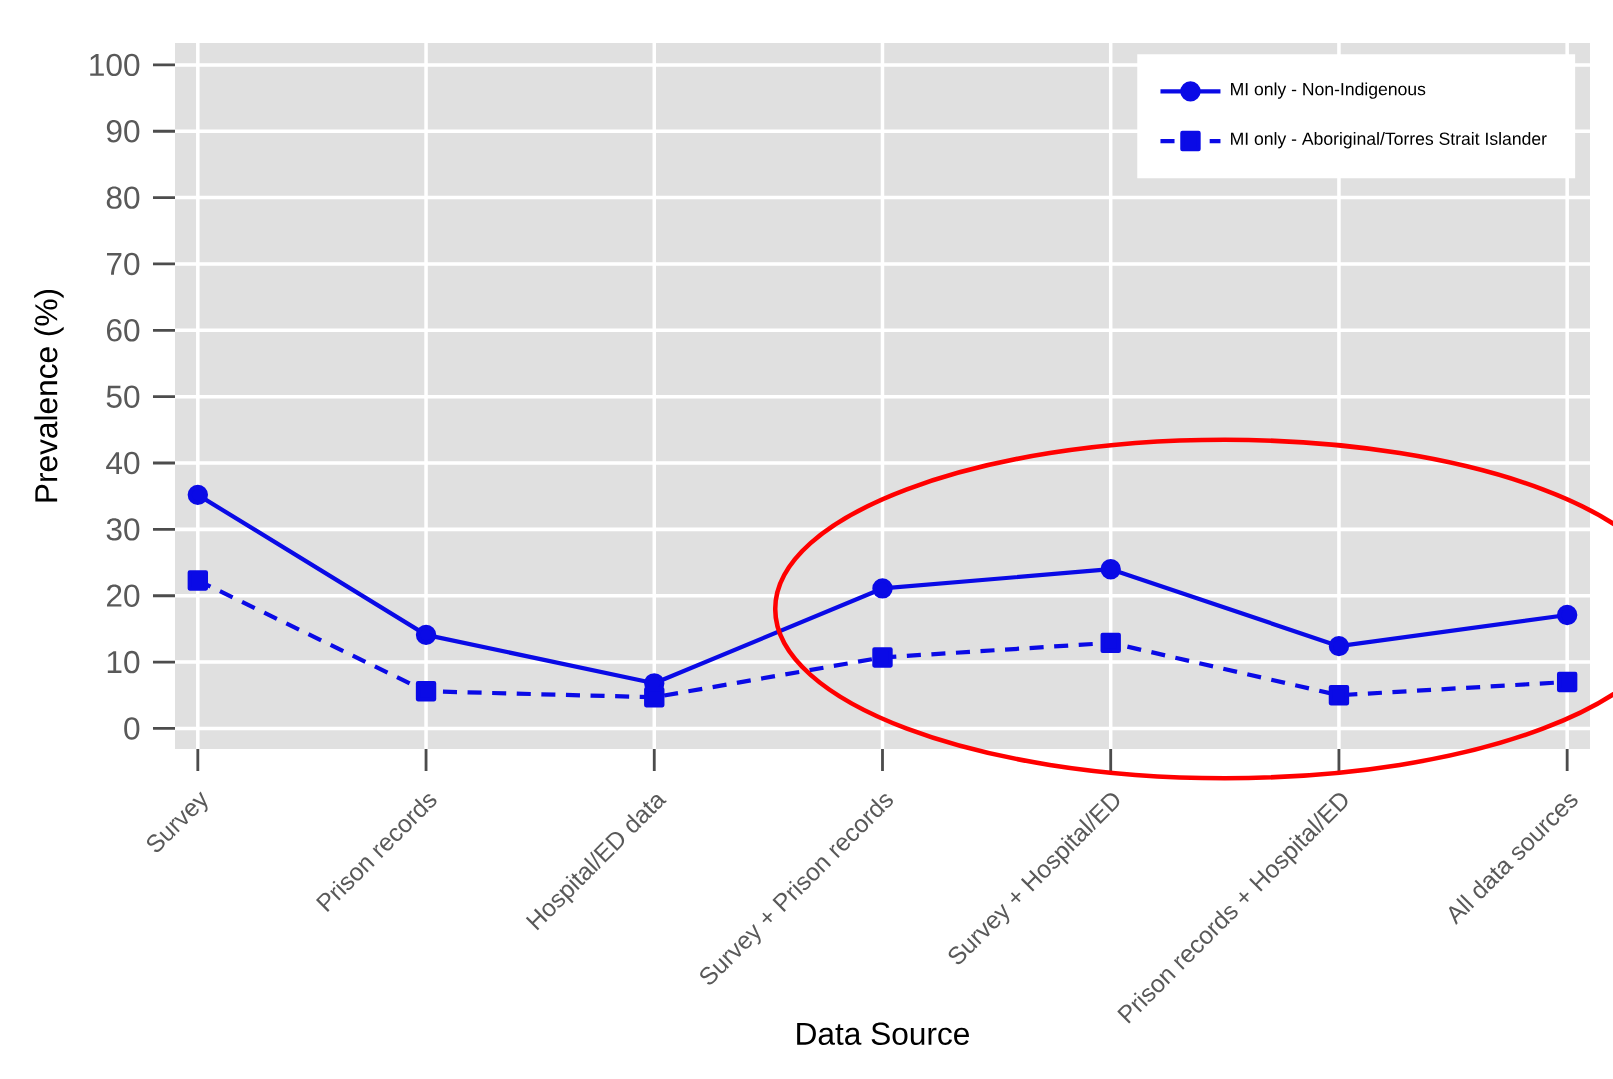 This screenshot has width=1613, height=1079. Describe the element at coordinates (123, 131) in the screenshot. I see `y-tick-label: 90` at that location.